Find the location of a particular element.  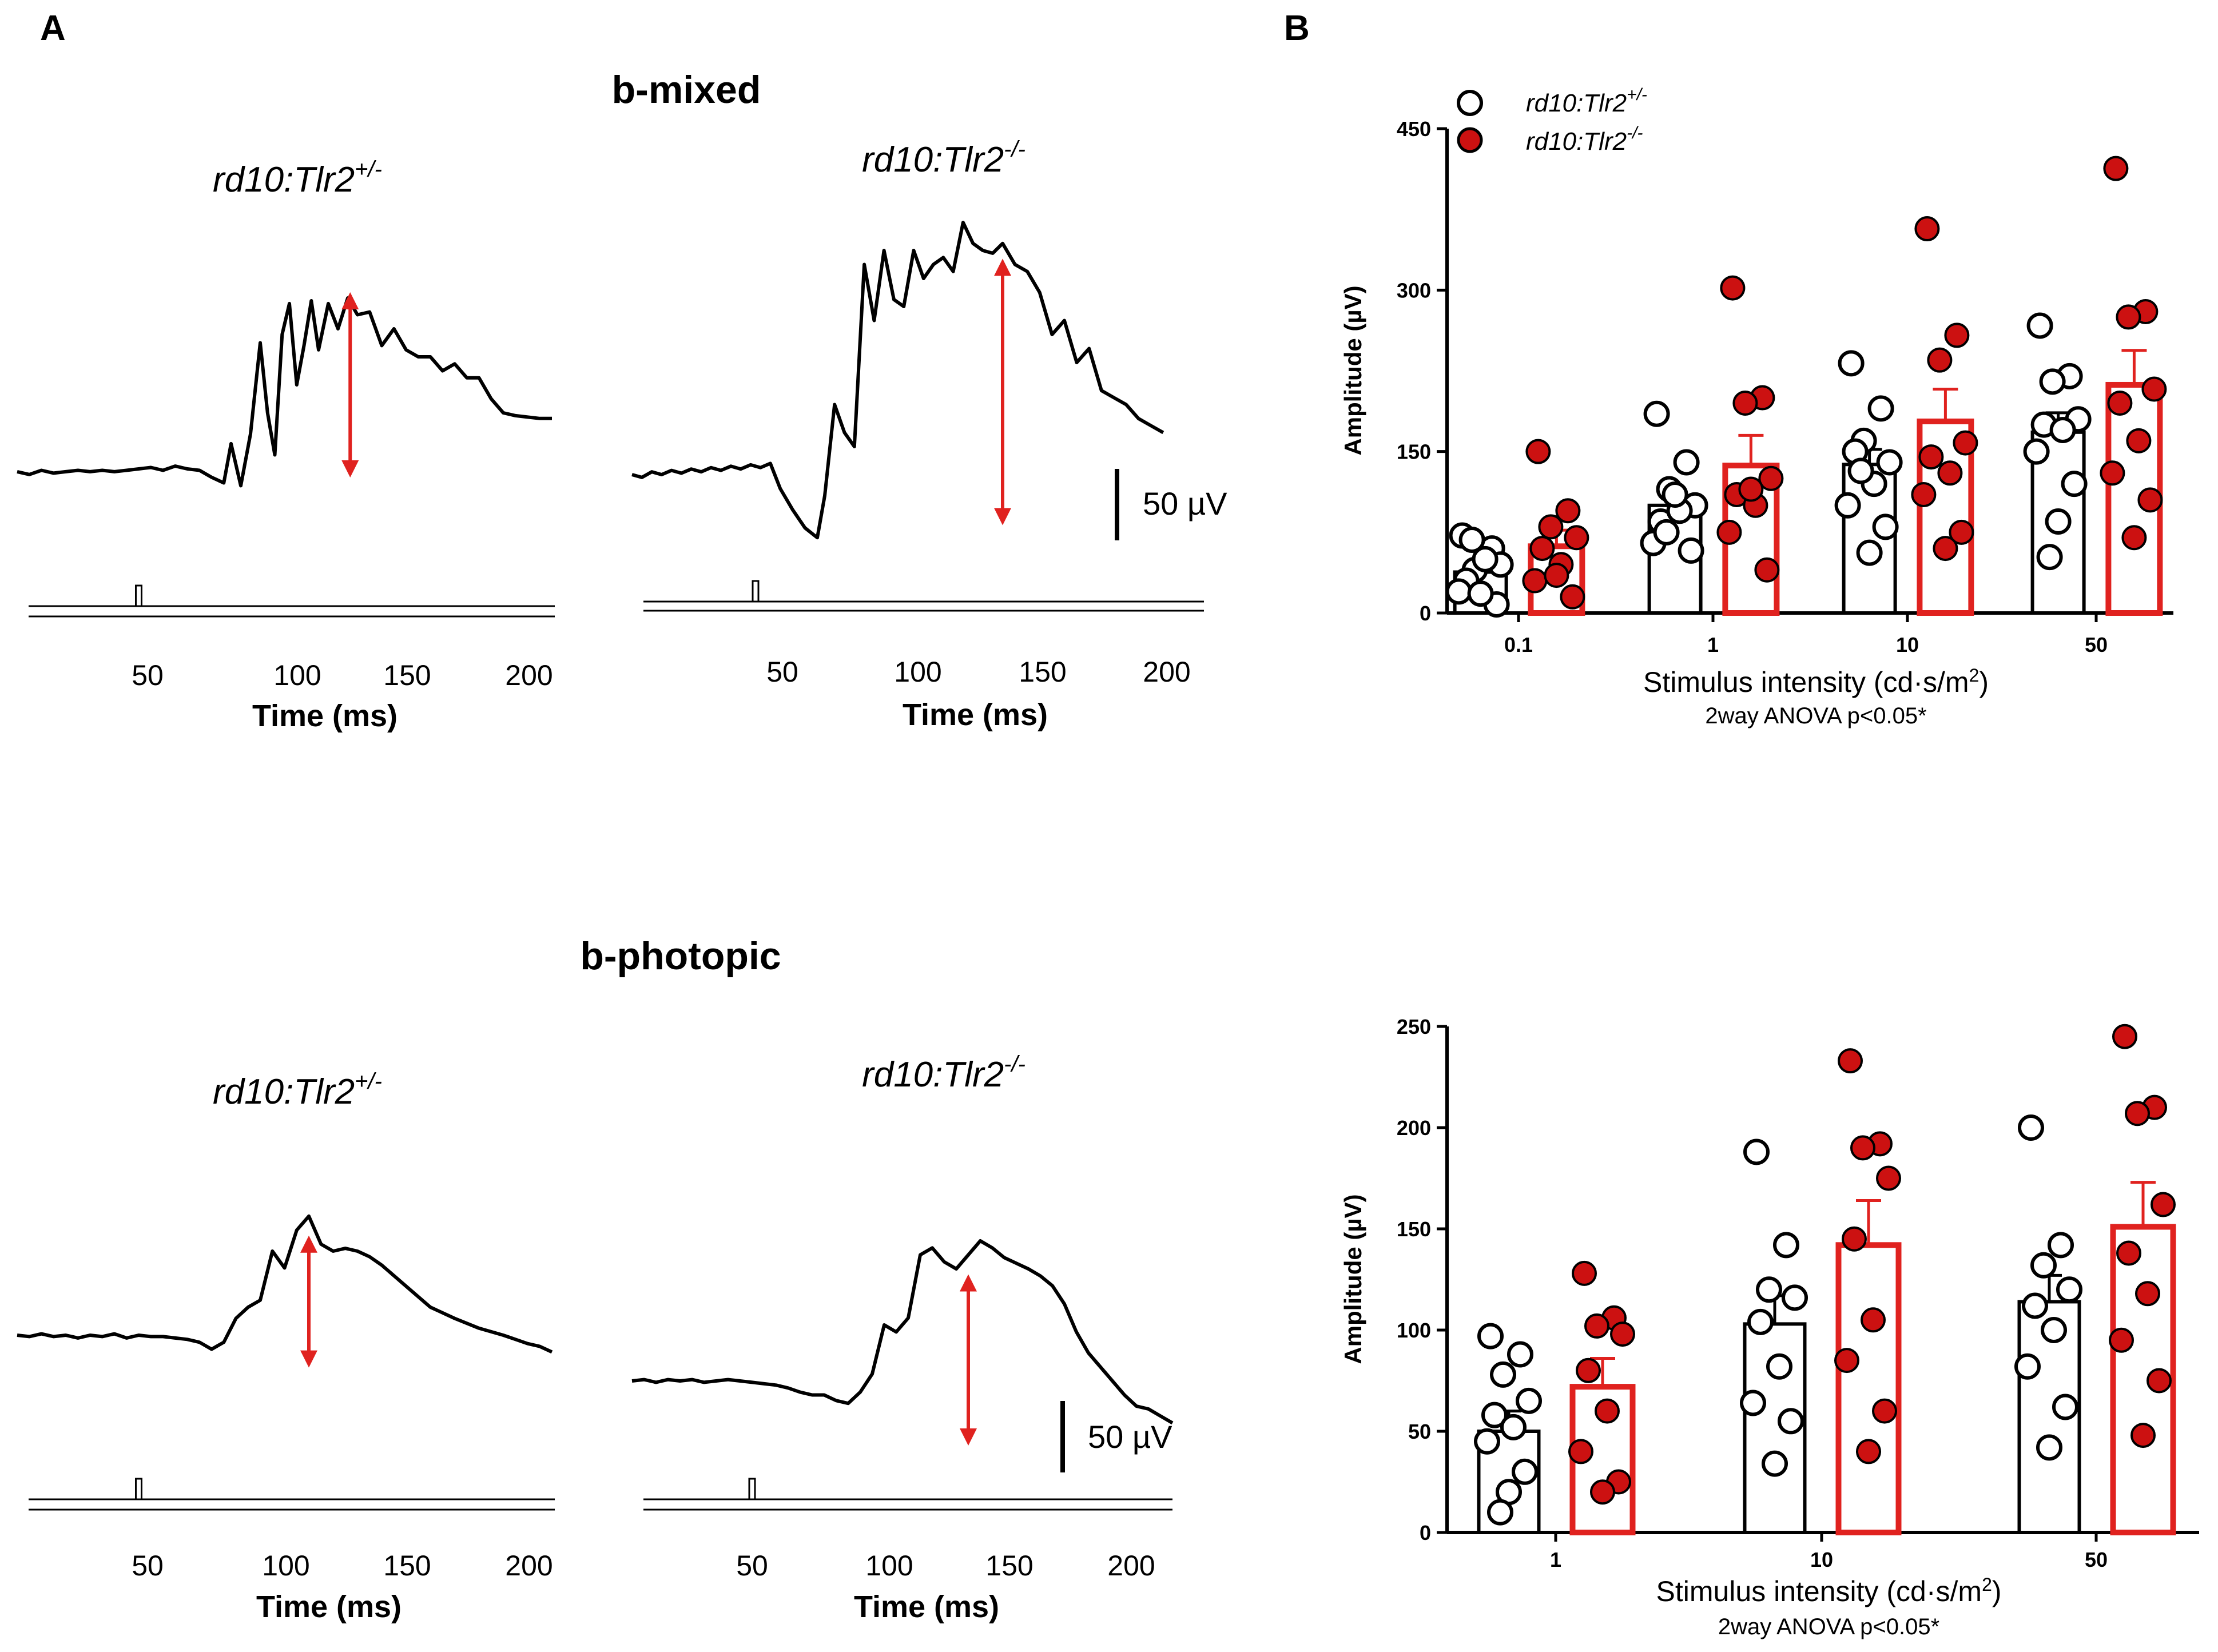

y-tick-label: 100 is located at coordinates (1414, 1331).